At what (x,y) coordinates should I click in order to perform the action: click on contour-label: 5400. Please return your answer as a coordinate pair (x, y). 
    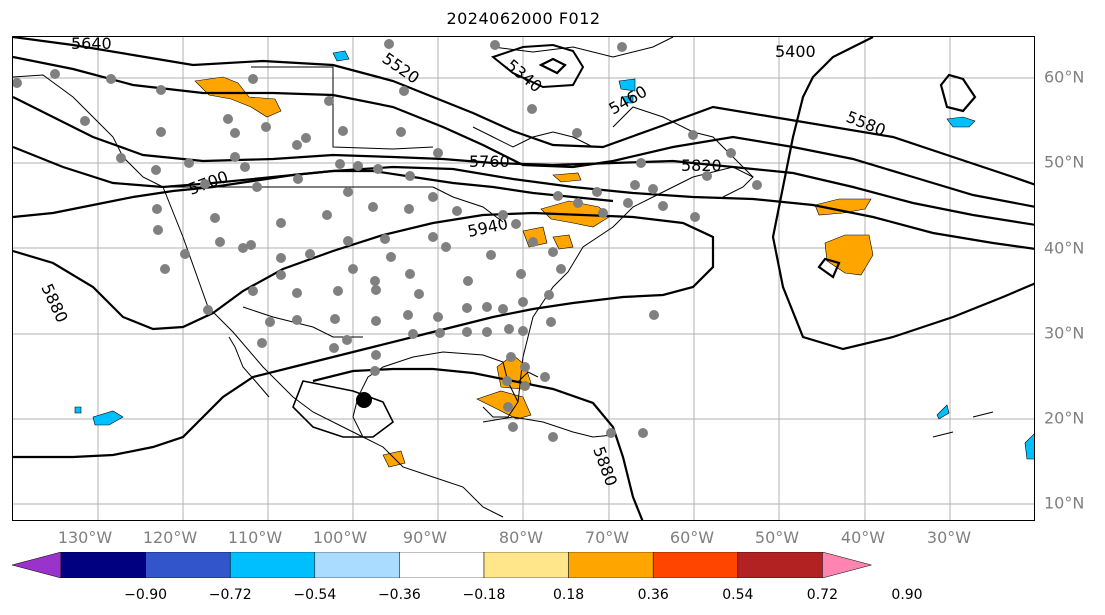
    Looking at the image, I should click on (795, 51).